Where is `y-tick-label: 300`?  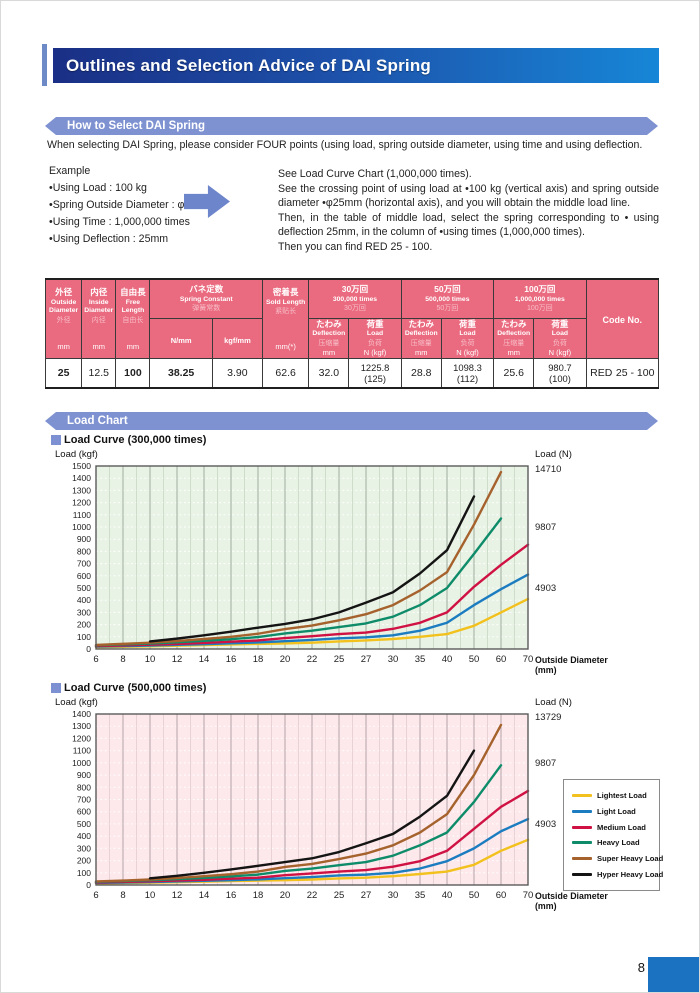
y-tick-label: 300 is located at coordinates (84, 612).